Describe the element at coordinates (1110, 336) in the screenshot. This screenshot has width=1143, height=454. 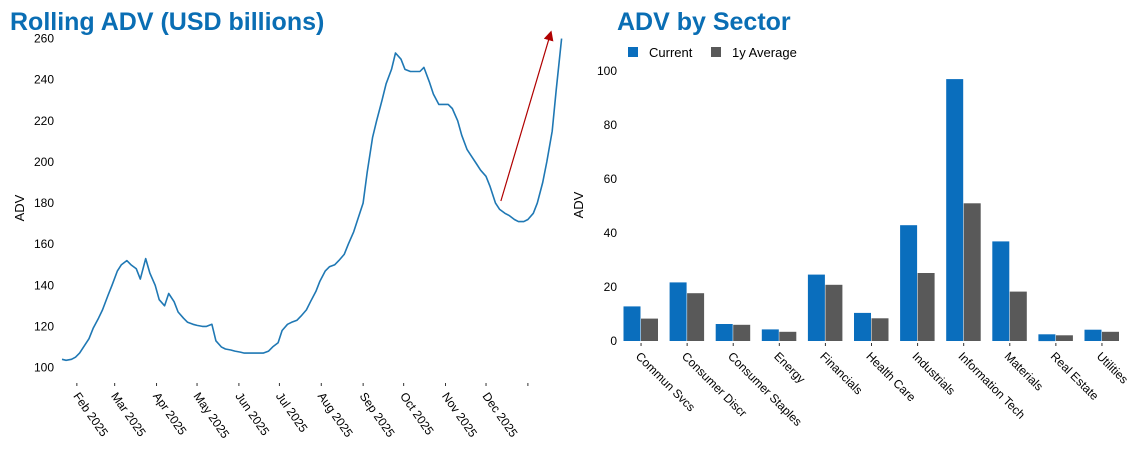
I see `bar-average-utilities` at that location.